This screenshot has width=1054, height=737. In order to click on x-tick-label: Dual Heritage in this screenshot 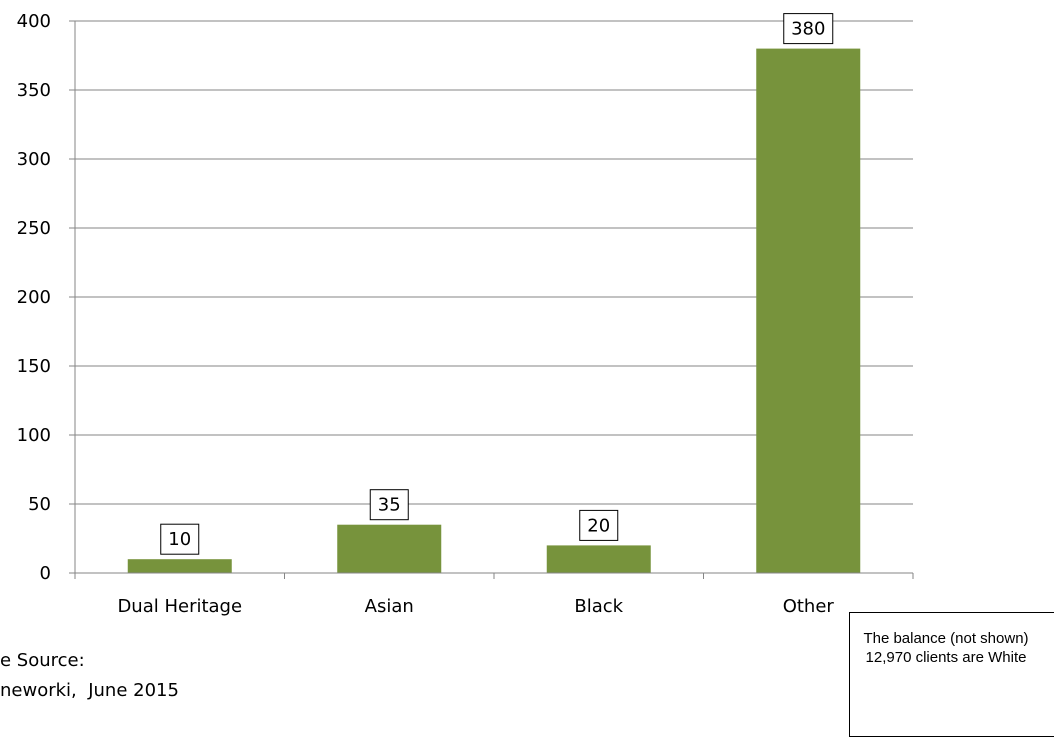, I will do `click(179, 606)`.